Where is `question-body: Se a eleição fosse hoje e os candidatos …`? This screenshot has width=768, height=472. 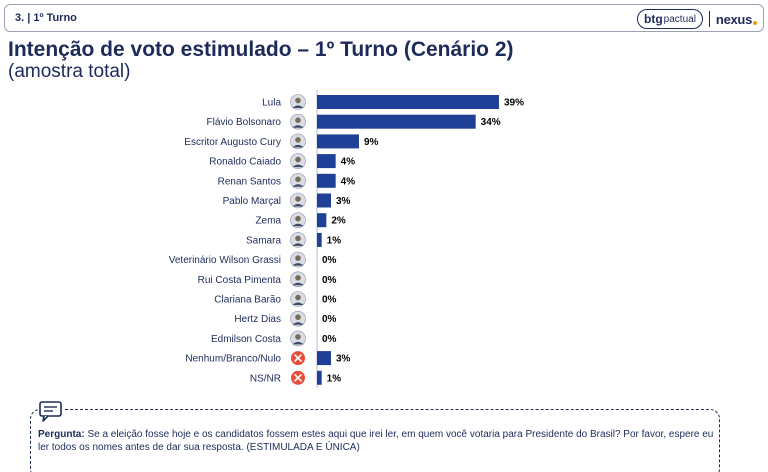
question-body: Se a eleição fosse hoje e os candidatos … is located at coordinates (376, 441).